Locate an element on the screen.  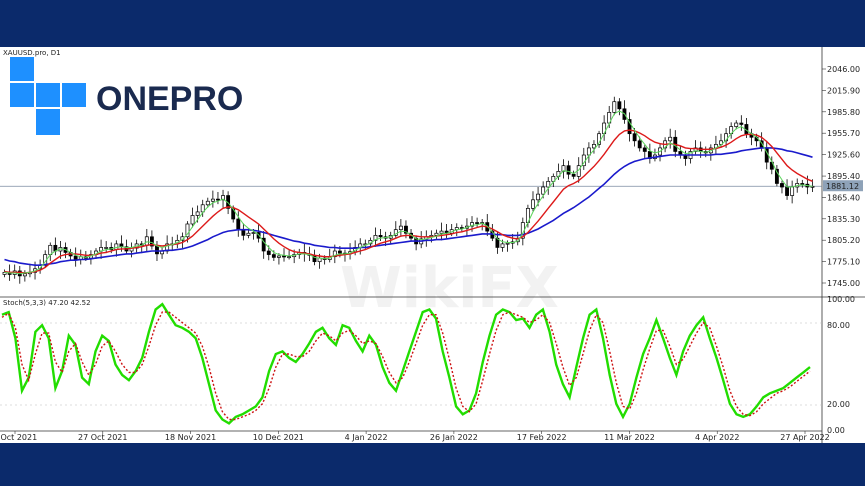
time-tick-label: 27 Oct 2021 is located at coordinates (102, 437).